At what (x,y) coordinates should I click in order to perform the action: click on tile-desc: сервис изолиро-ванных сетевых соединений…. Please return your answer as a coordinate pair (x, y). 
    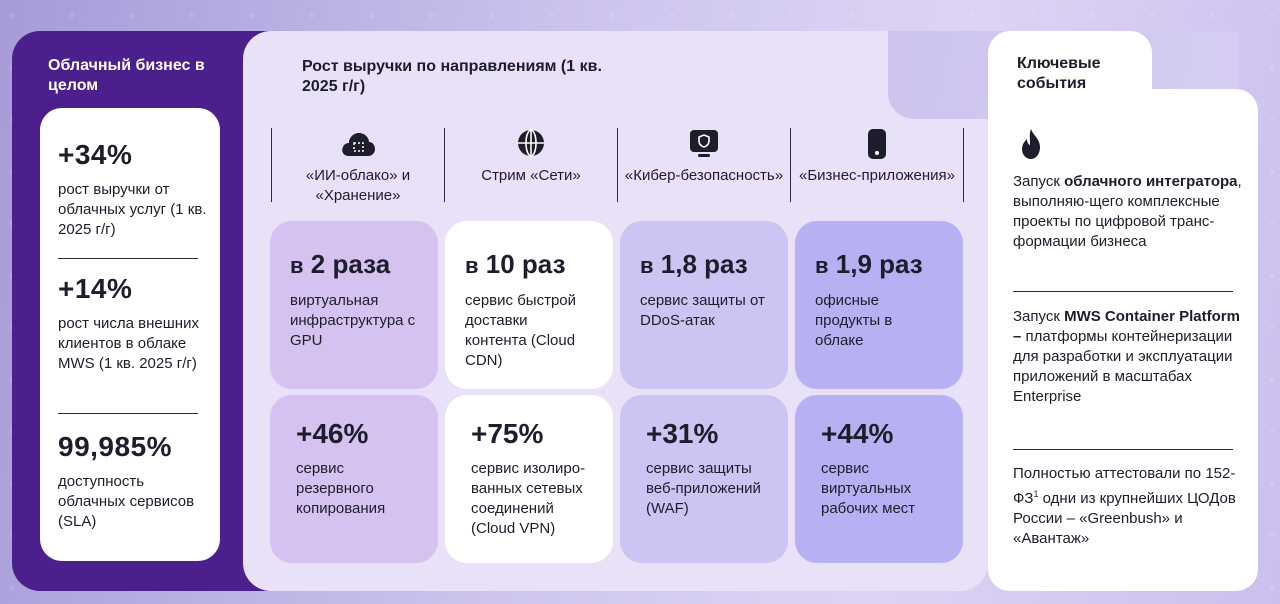
    Looking at the image, I should click on (528, 498).